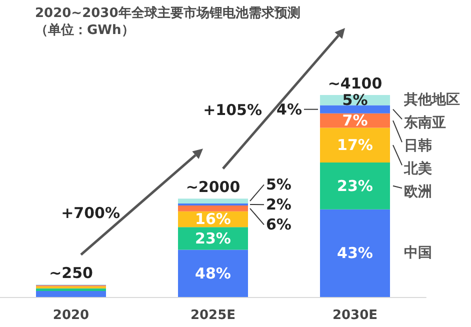 The width and height of the screenshot is (471, 327). Describe the element at coordinates (213, 315) in the screenshot. I see `x-tick-label: 2025E` at that location.